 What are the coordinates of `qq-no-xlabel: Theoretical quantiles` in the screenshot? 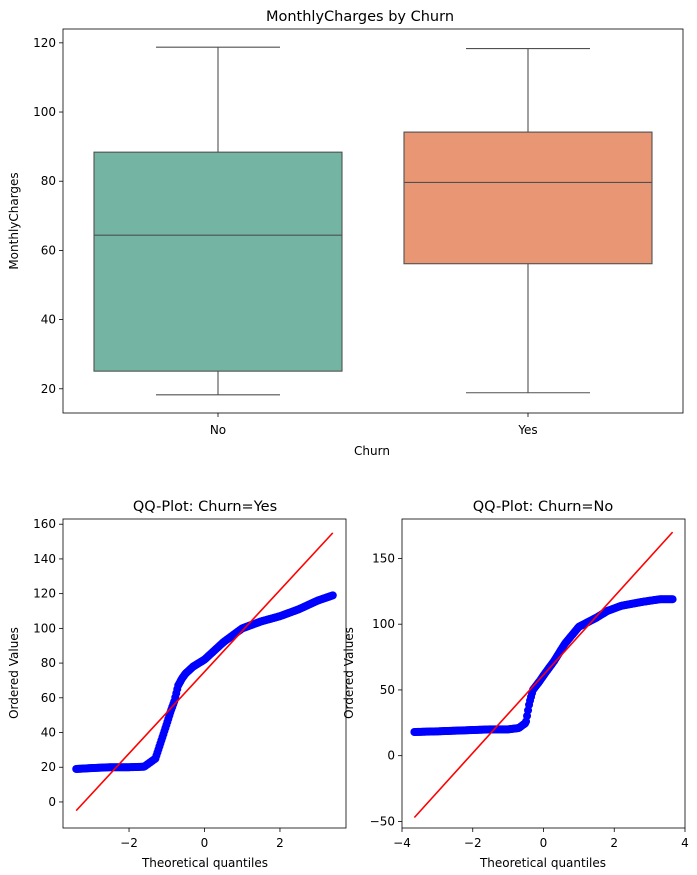 It's located at (542, 863).